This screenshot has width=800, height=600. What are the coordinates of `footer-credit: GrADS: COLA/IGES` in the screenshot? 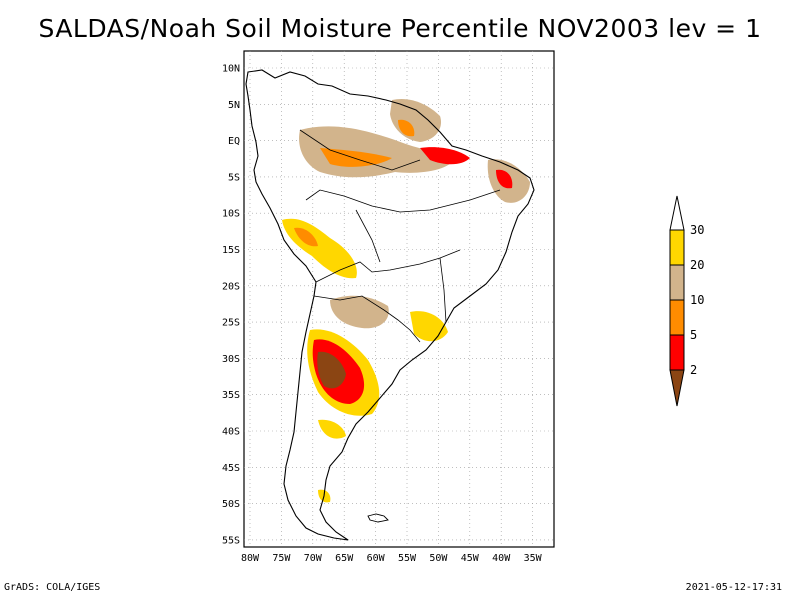 It's located at (52, 587).